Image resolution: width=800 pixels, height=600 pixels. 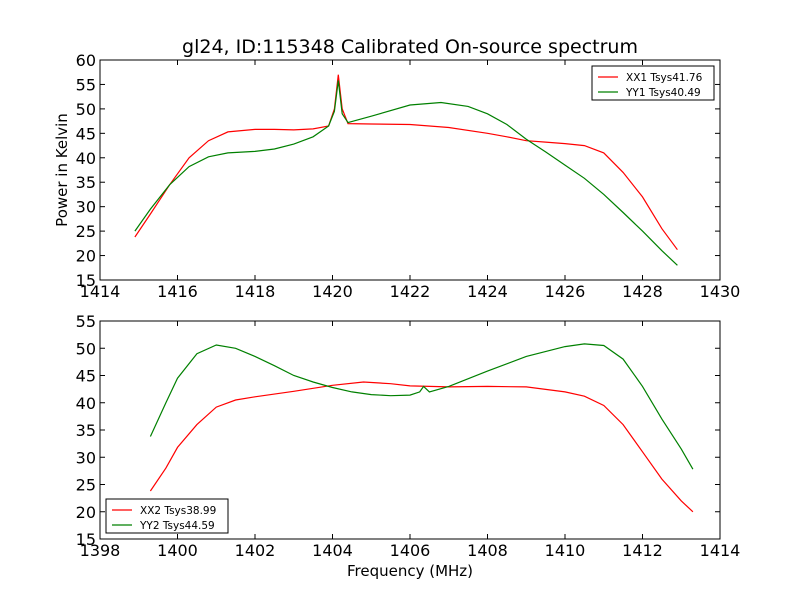 What do you see at coordinates (86, 60) in the screenshot?
I see `y-tick-label: 60` at bounding box center [86, 60].